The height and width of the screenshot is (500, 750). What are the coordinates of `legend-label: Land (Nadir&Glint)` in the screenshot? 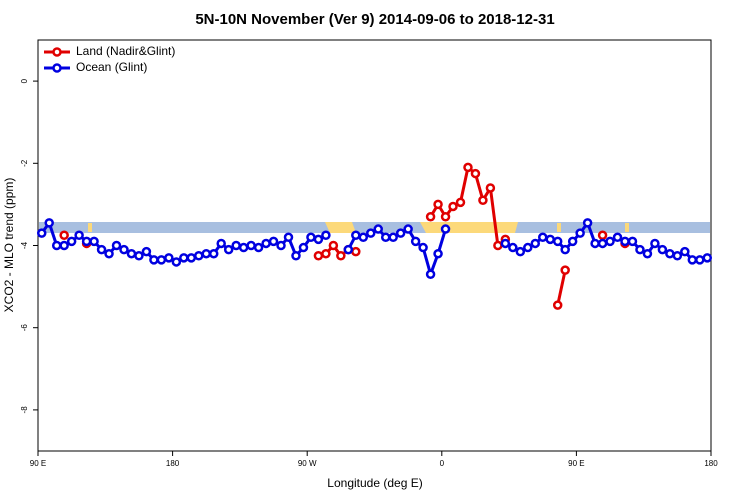 It's located at (125, 51).